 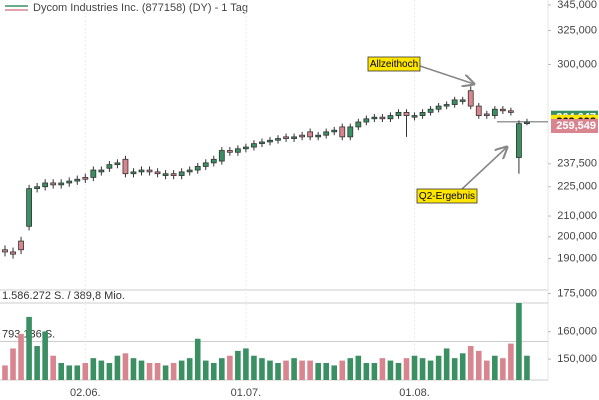 What do you see at coordinates (414, 393) in the screenshot?
I see `x-tick-label: 01.08.` at bounding box center [414, 393].